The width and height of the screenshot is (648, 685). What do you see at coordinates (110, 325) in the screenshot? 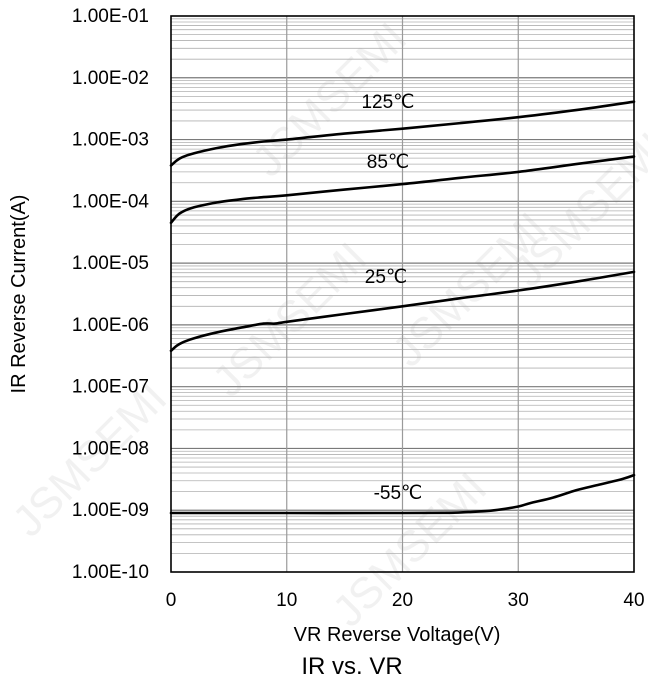
I see `y-tick-label: 1.00E-06` at bounding box center [110, 325].